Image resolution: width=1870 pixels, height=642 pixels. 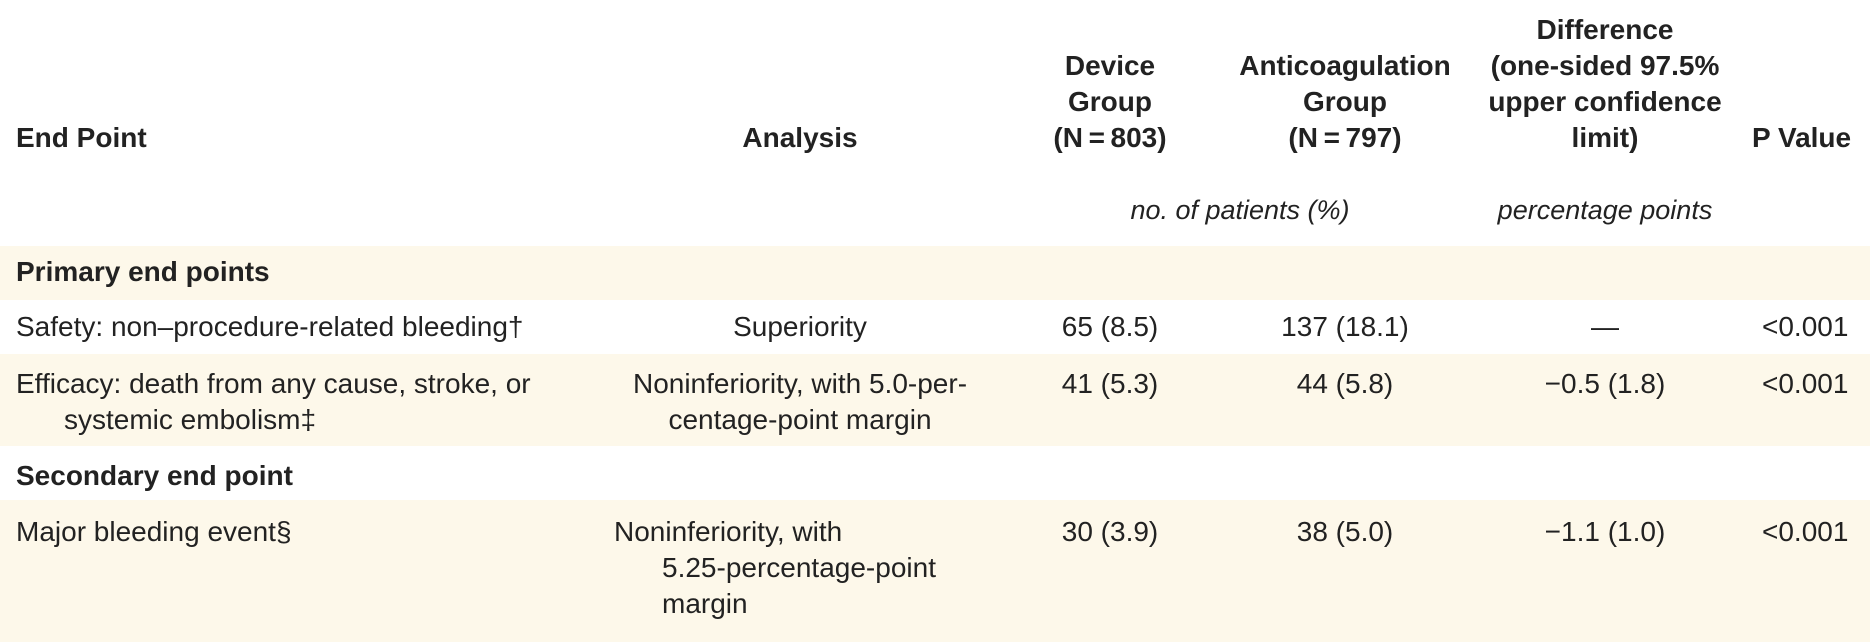 I want to click on header-anticoag-line: Group, so click(x=1345, y=101).